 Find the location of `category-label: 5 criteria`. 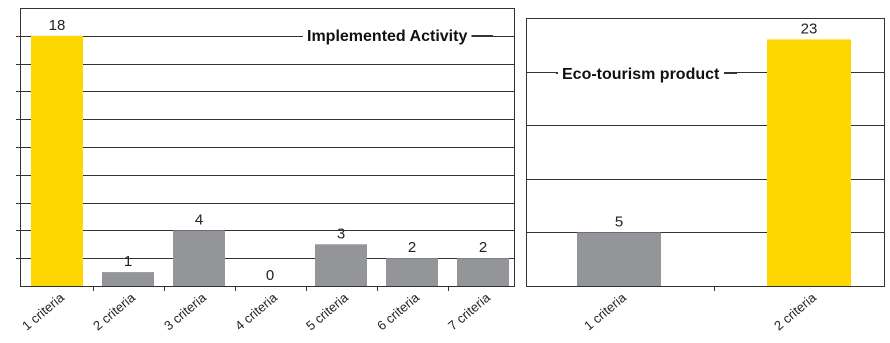

category-label: 5 criteria is located at coordinates (327, 311).